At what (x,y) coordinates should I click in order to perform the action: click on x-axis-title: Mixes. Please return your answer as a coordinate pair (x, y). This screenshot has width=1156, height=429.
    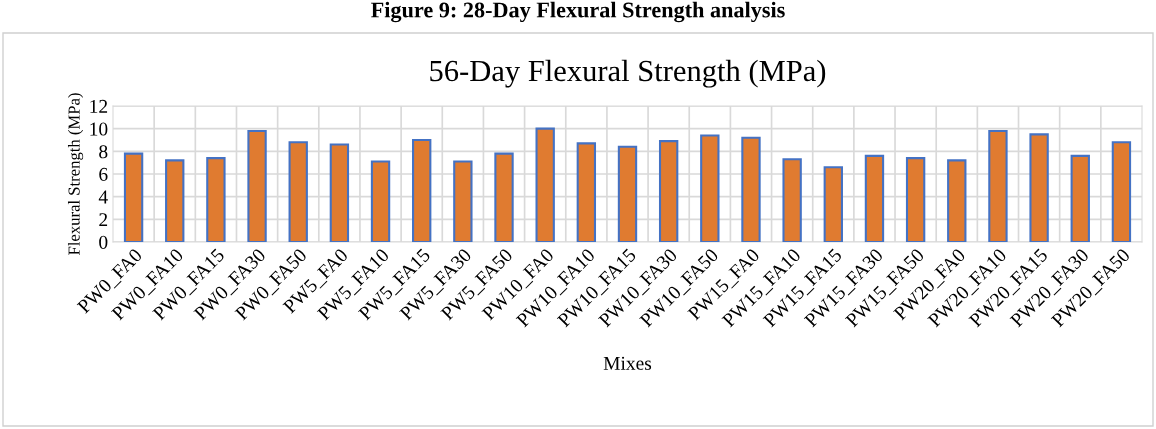
    Looking at the image, I should click on (627, 363).